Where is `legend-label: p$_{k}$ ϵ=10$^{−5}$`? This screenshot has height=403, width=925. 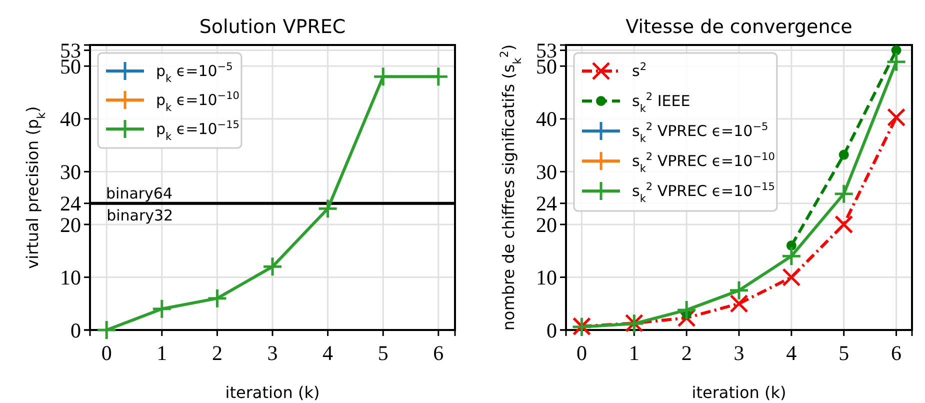 legend-label: p$_{k}$ ϵ=10$^{−5}$ is located at coordinates (194, 73).